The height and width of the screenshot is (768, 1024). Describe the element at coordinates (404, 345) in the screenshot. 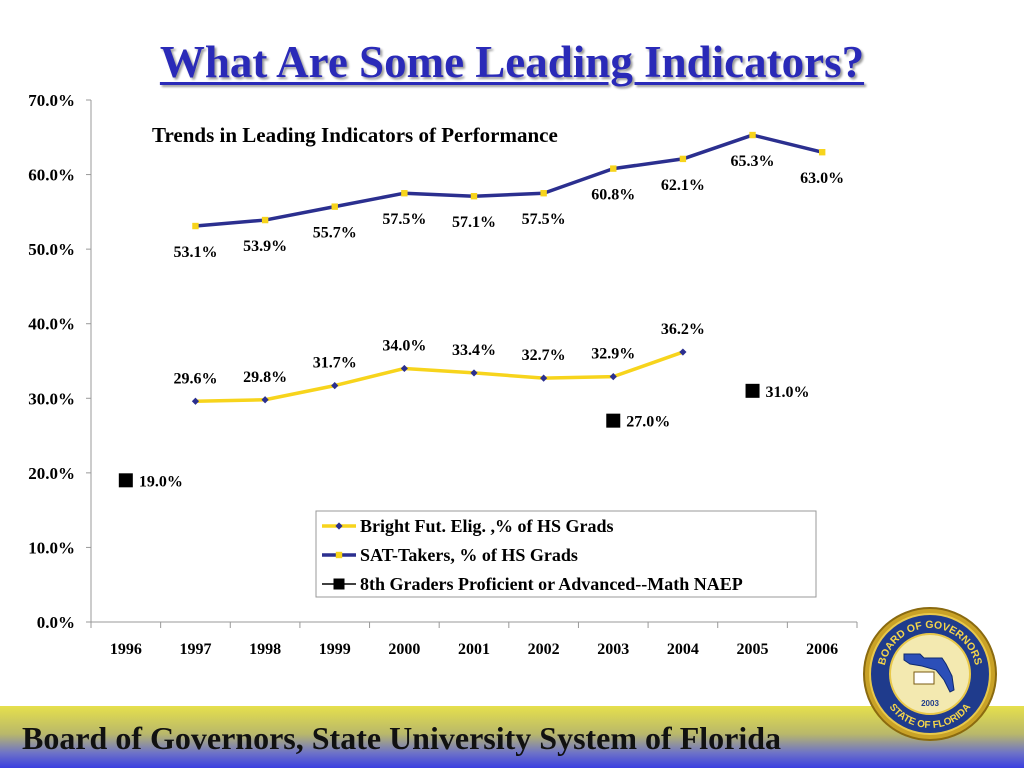

I see `data-label: 34.0%` at that location.